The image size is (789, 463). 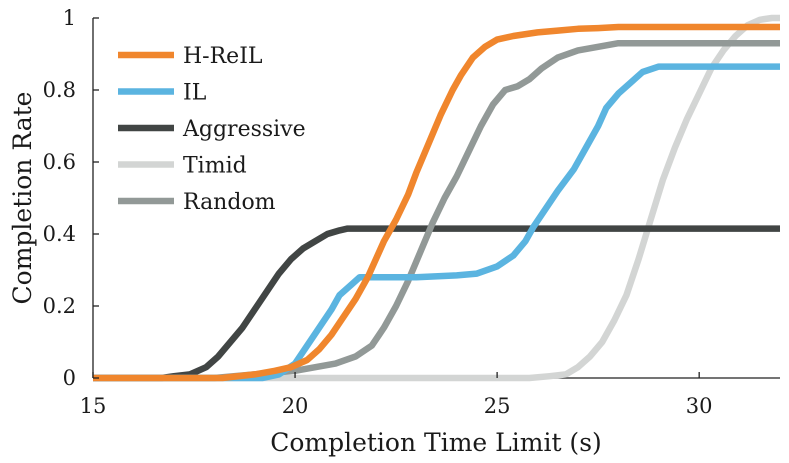 What do you see at coordinates (69, 378) in the screenshot?
I see `y-tick-label: 0` at bounding box center [69, 378].